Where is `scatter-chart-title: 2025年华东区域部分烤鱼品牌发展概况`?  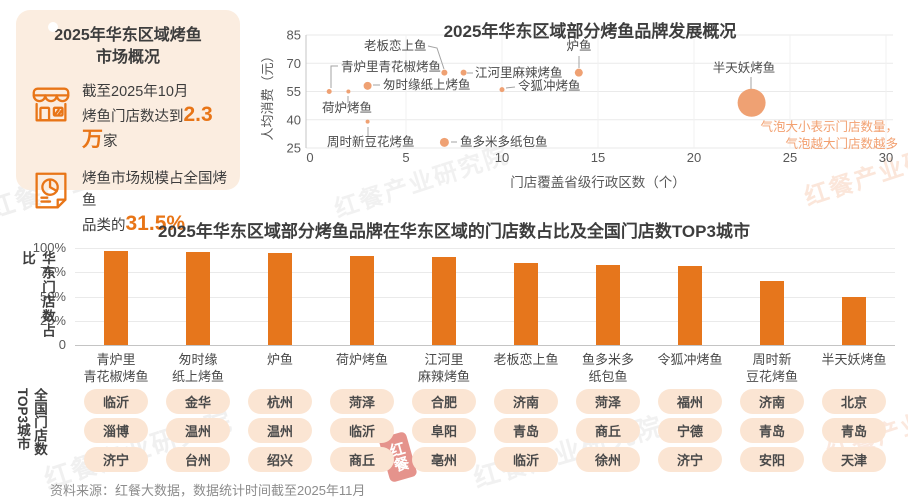 scatter-chart-title: 2025年华东区域部分烤鱼品牌发展概况 is located at coordinates (590, 32).